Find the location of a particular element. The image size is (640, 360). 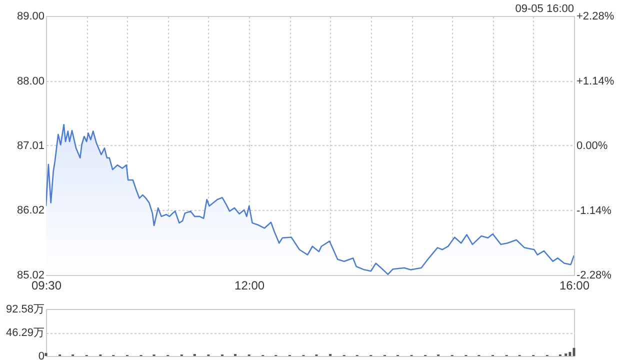

y-tick-label: 85.02 is located at coordinates (30, 276).